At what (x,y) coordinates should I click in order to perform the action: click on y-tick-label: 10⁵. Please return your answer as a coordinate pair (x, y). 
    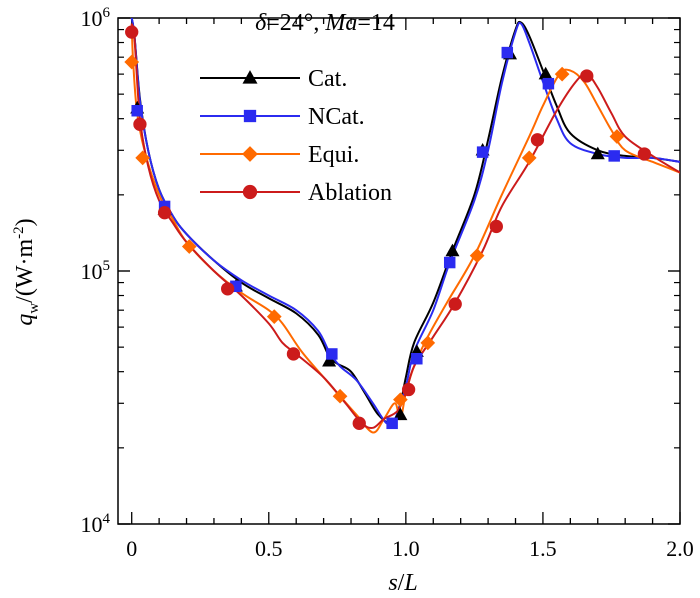
    Looking at the image, I should click on (96, 271).